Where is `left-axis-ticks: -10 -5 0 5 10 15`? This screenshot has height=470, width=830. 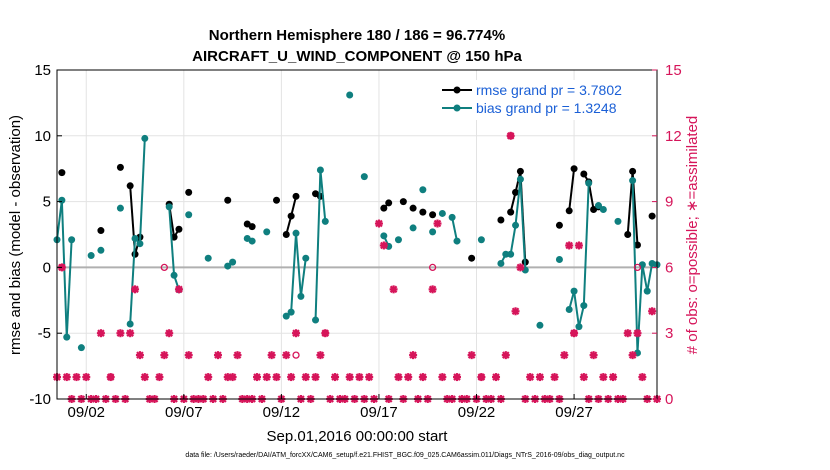
left-axis-ticks: -10 -5 0 5 10 15 is located at coordinates (45, 235).